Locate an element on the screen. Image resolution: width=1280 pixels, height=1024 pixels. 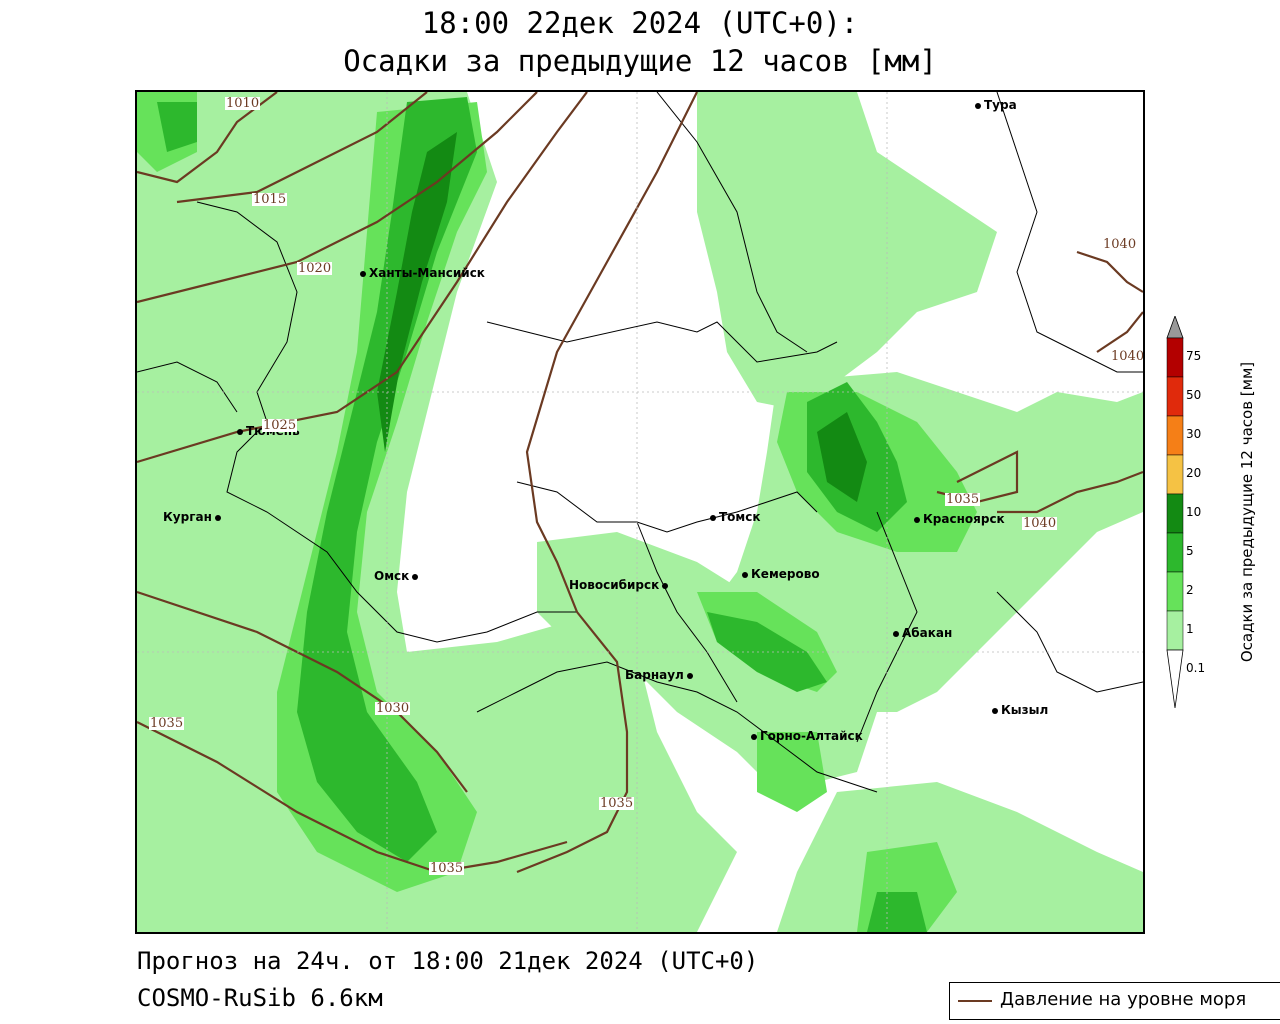
isobar-label-1030: 1030 is located at coordinates (393, 708).